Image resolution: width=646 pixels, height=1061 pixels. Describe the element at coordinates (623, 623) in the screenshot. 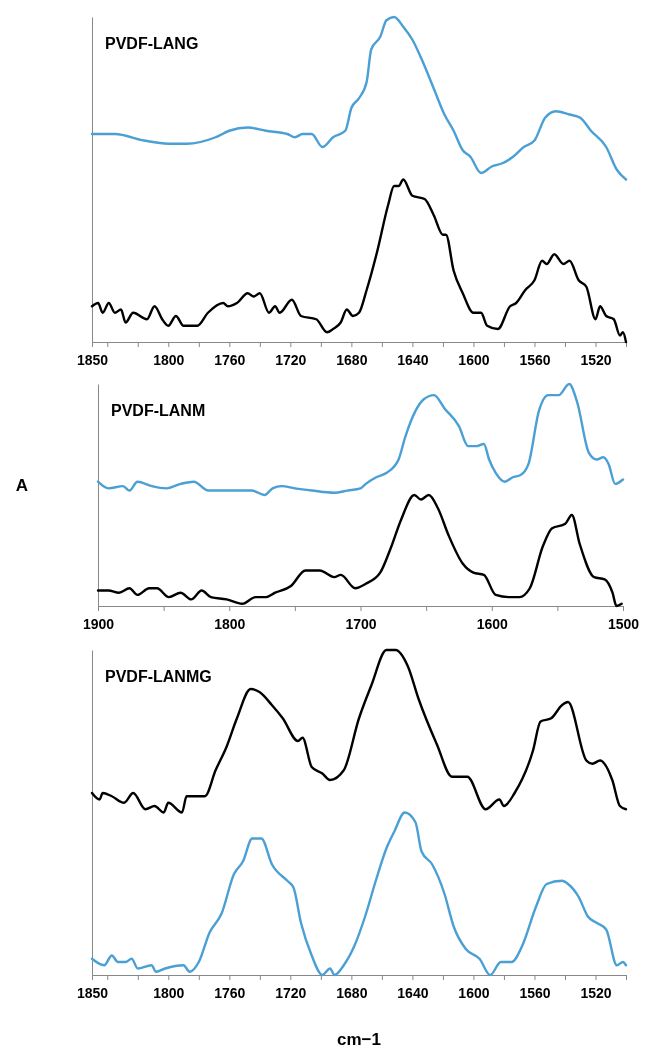

I see `x-tick-label: 1500` at that location.